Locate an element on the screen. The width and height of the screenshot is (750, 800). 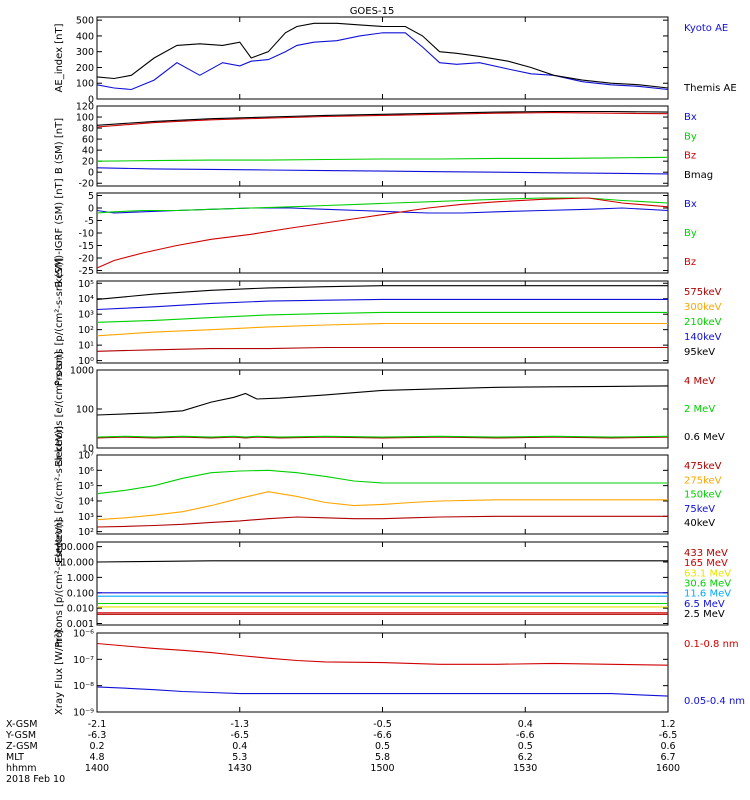
y-tick-label: 100.000 is located at coordinates (74, 547).